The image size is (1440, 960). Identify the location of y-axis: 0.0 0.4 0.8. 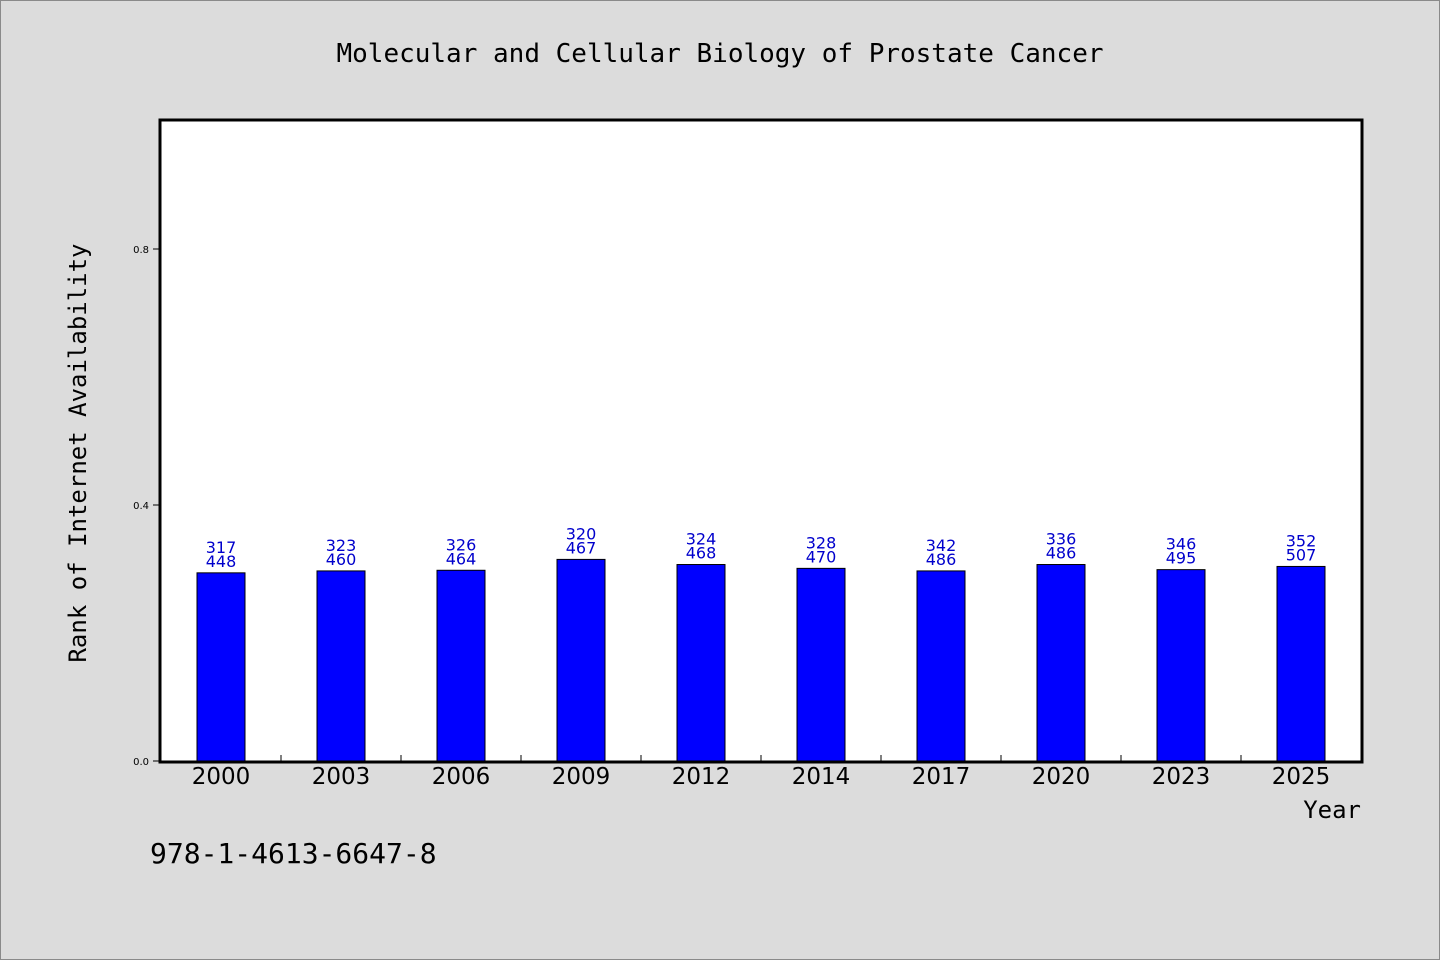
(147, 506).